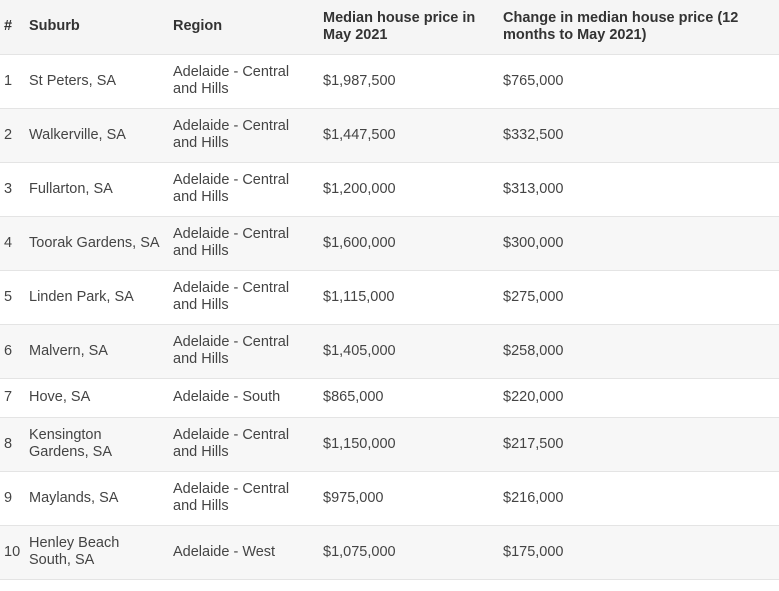 This screenshot has height=591, width=779. What do you see at coordinates (8, 242) in the screenshot?
I see `row-rank: 4` at bounding box center [8, 242].